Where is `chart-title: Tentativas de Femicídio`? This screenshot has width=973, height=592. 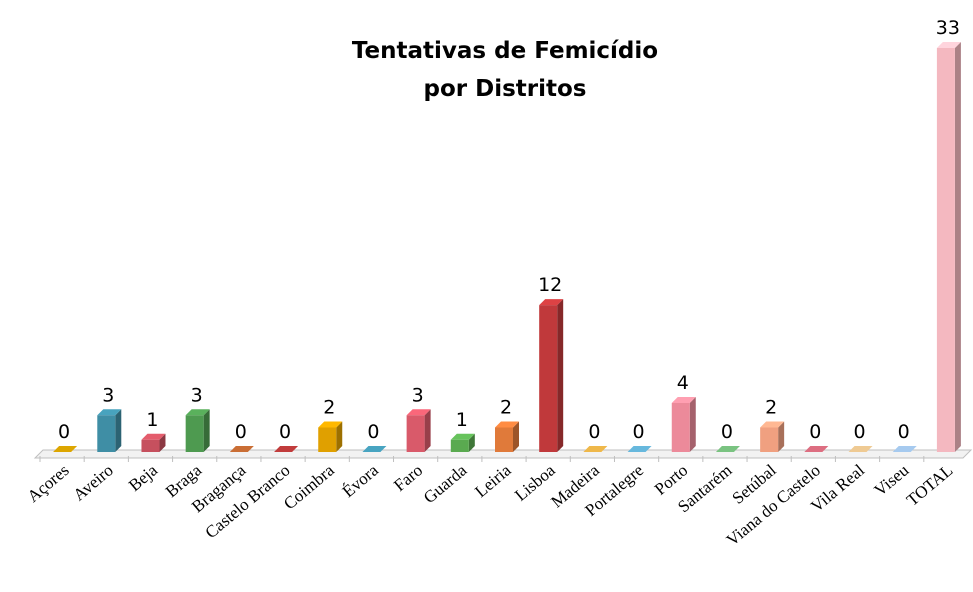 chart-title: Tentativas de Femicídio is located at coordinates (505, 51).